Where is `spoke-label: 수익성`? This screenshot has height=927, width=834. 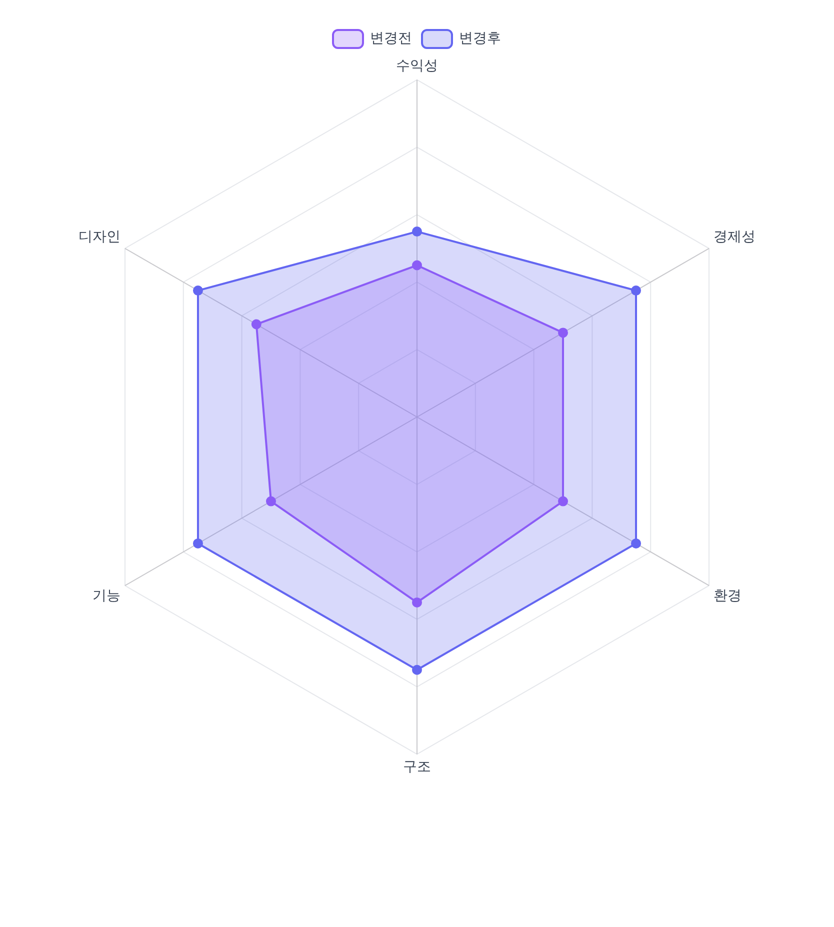
spoke-label: 수익성 is located at coordinates (417, 66).